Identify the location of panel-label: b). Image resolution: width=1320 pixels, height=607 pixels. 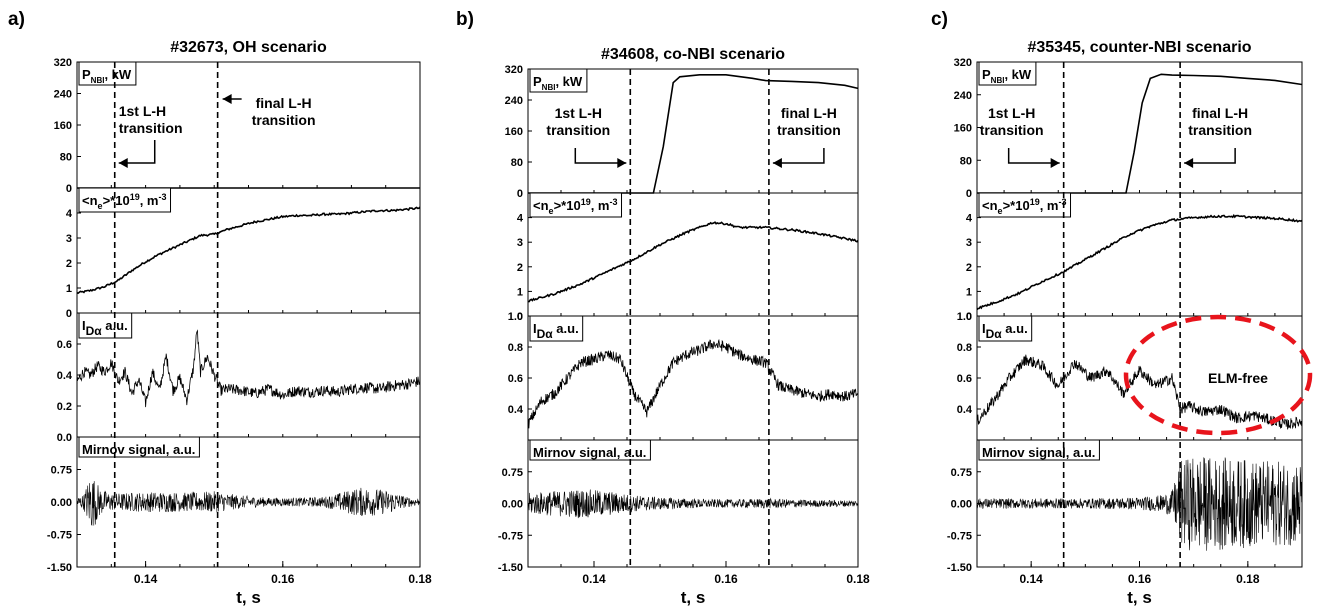
(465, 19).